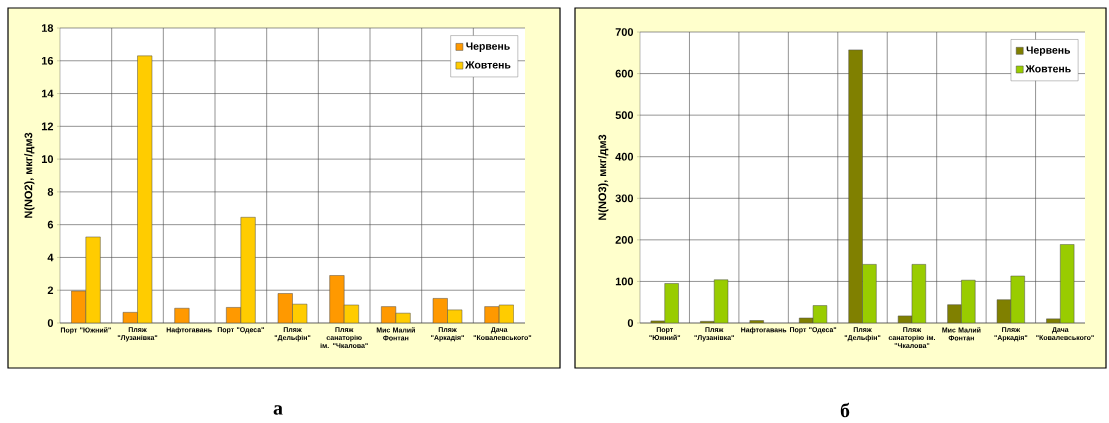 The width and height of the screenshot is (1109, 423). Describe the element at coordinates (50, 257) in the screenshot. I see `y-tick-label: 4` at that location.